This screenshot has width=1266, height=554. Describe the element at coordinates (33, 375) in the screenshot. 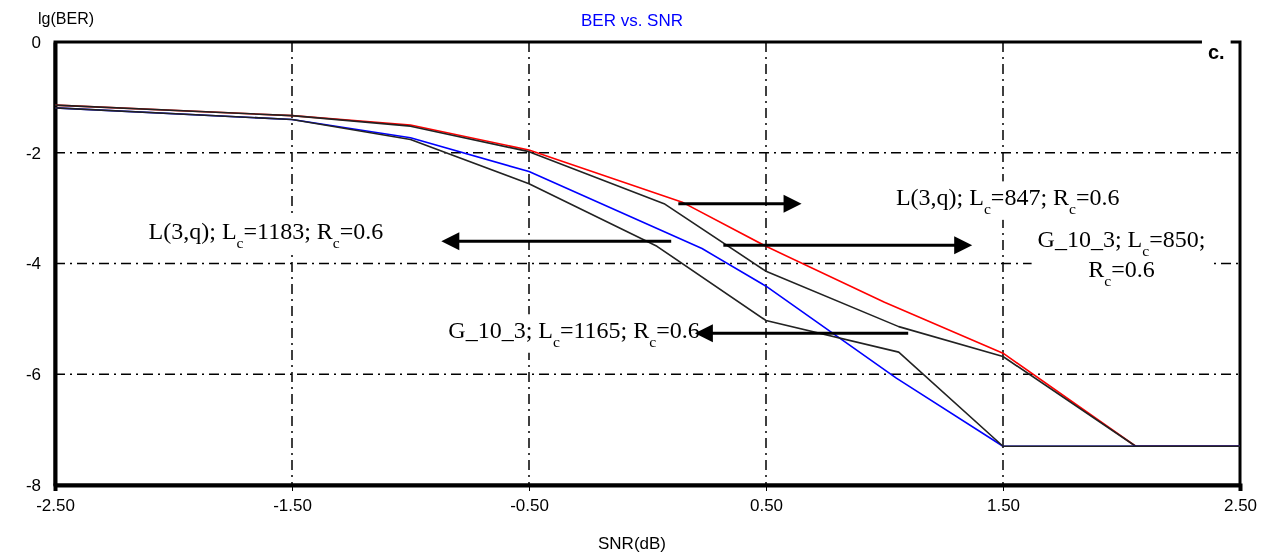

I see `y-tick-label: -6` at that location.